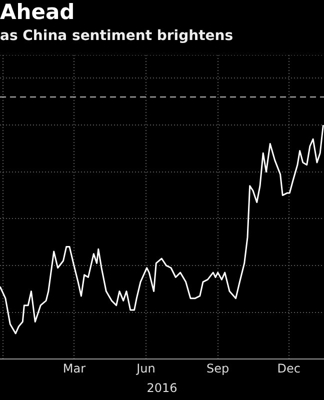 The height and width of the screenshot is (400, 324). What do you see at coordinates (162, 387) in the screenshot?
I see `x-axis-title: 2016` at bounding box center [162, 387].